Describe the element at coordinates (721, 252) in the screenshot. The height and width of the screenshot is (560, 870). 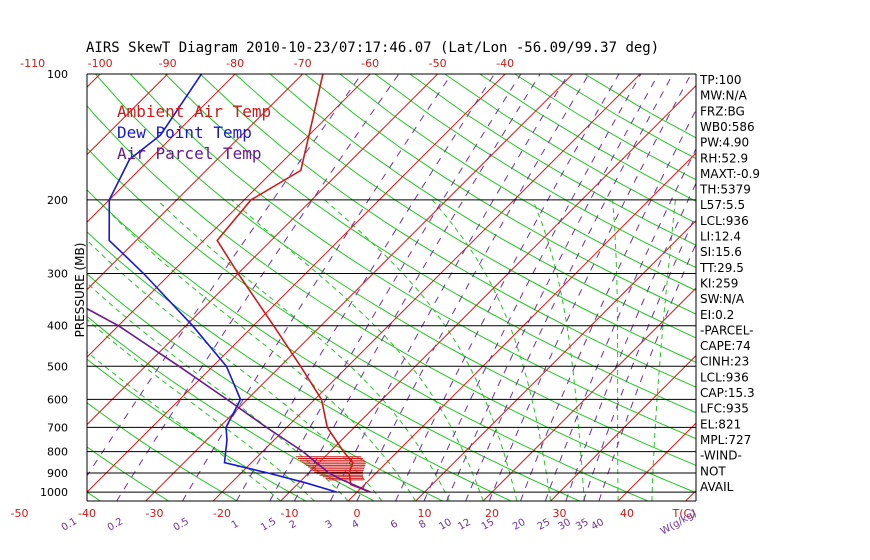
I see `index-label: SI:15.6` at that location.